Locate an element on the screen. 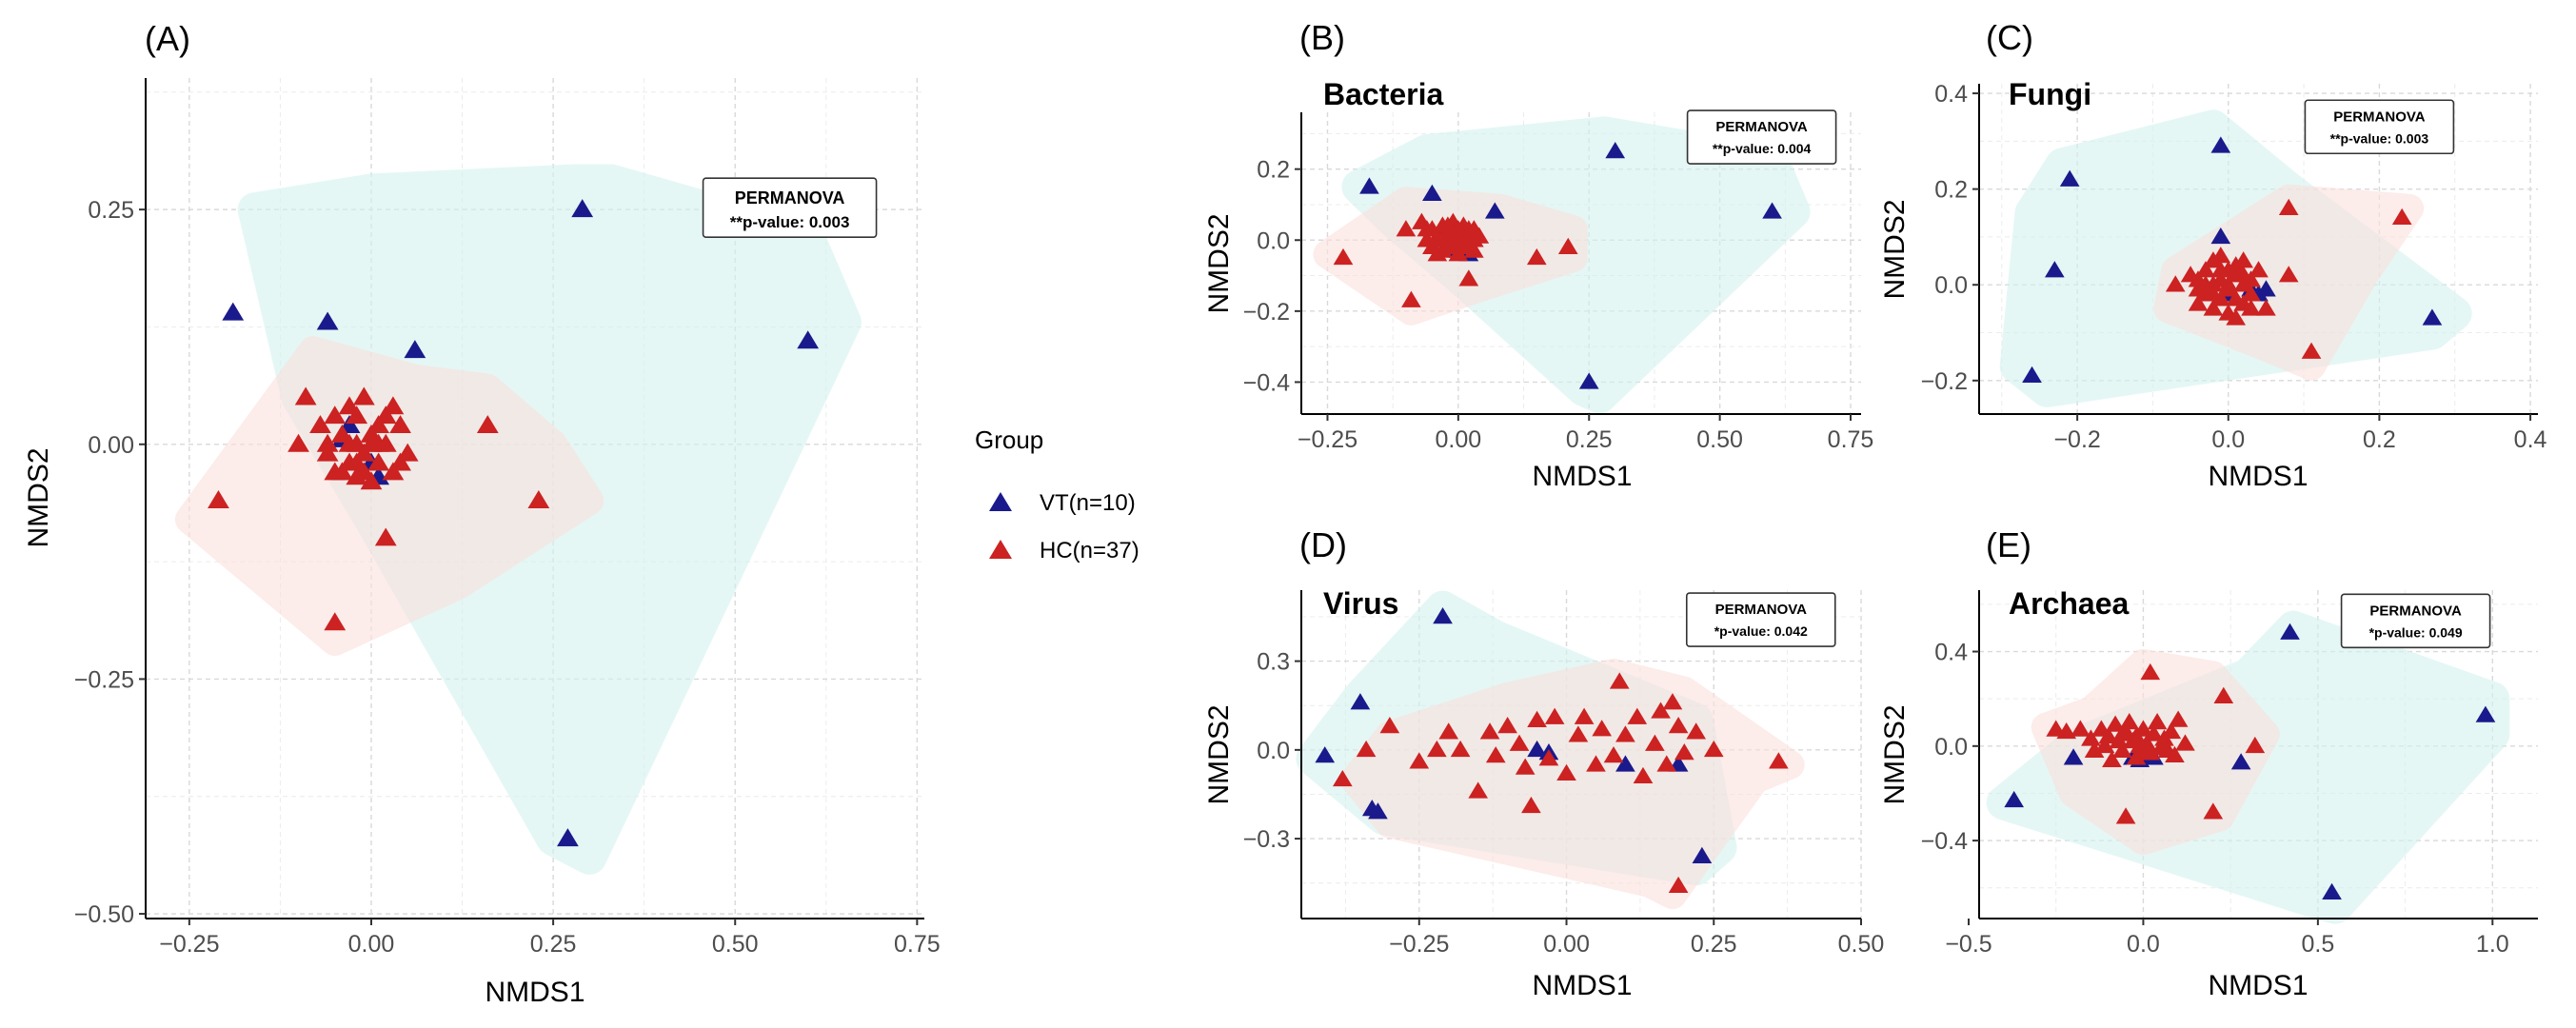 Image resolution: width=2576 pixels, height=1028 pixels. y-tick-label: 0.4 is located at coordinates (1951, 653).